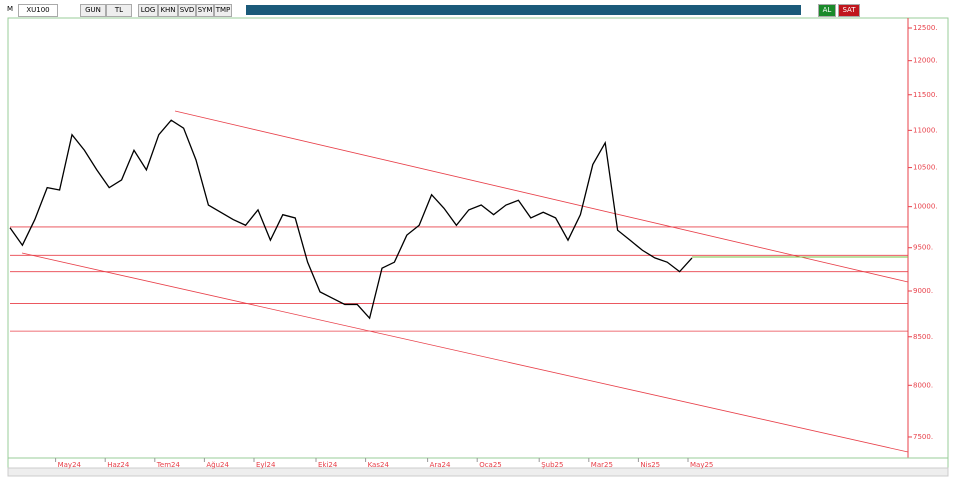 The height and width of the screenshot is (487, 960). I want to click on x-tick-label: Haz24, so click(118, 465).